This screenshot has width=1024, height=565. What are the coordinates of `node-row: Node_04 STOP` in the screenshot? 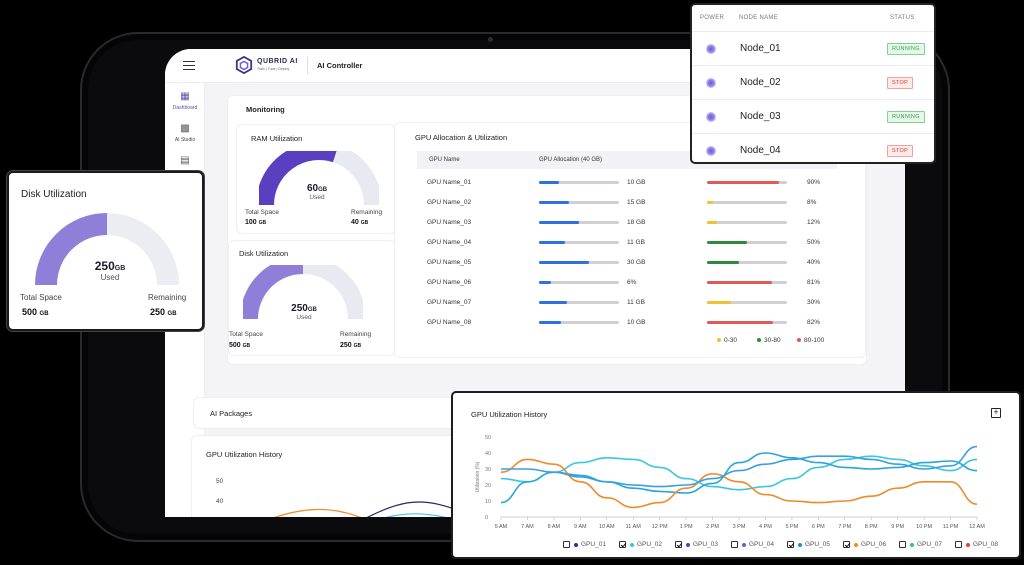 It's located at (813, 150).